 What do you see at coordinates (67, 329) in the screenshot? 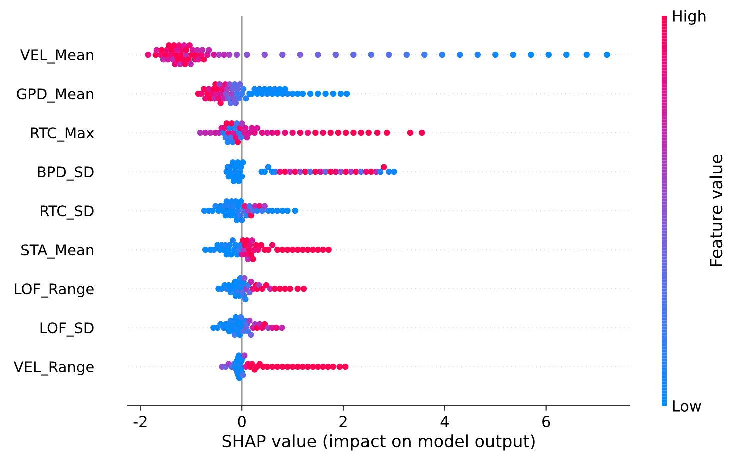
I see `y-tick-label: LOF_SD` at bounding box center [67, 329].